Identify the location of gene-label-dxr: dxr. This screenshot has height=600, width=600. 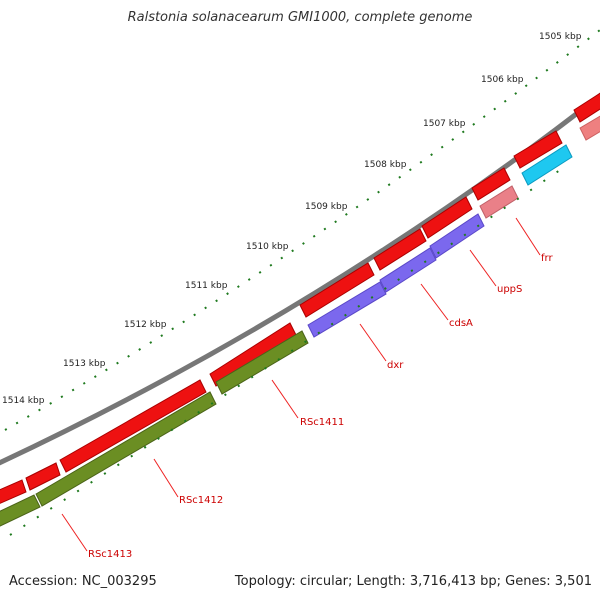
(395, 365).